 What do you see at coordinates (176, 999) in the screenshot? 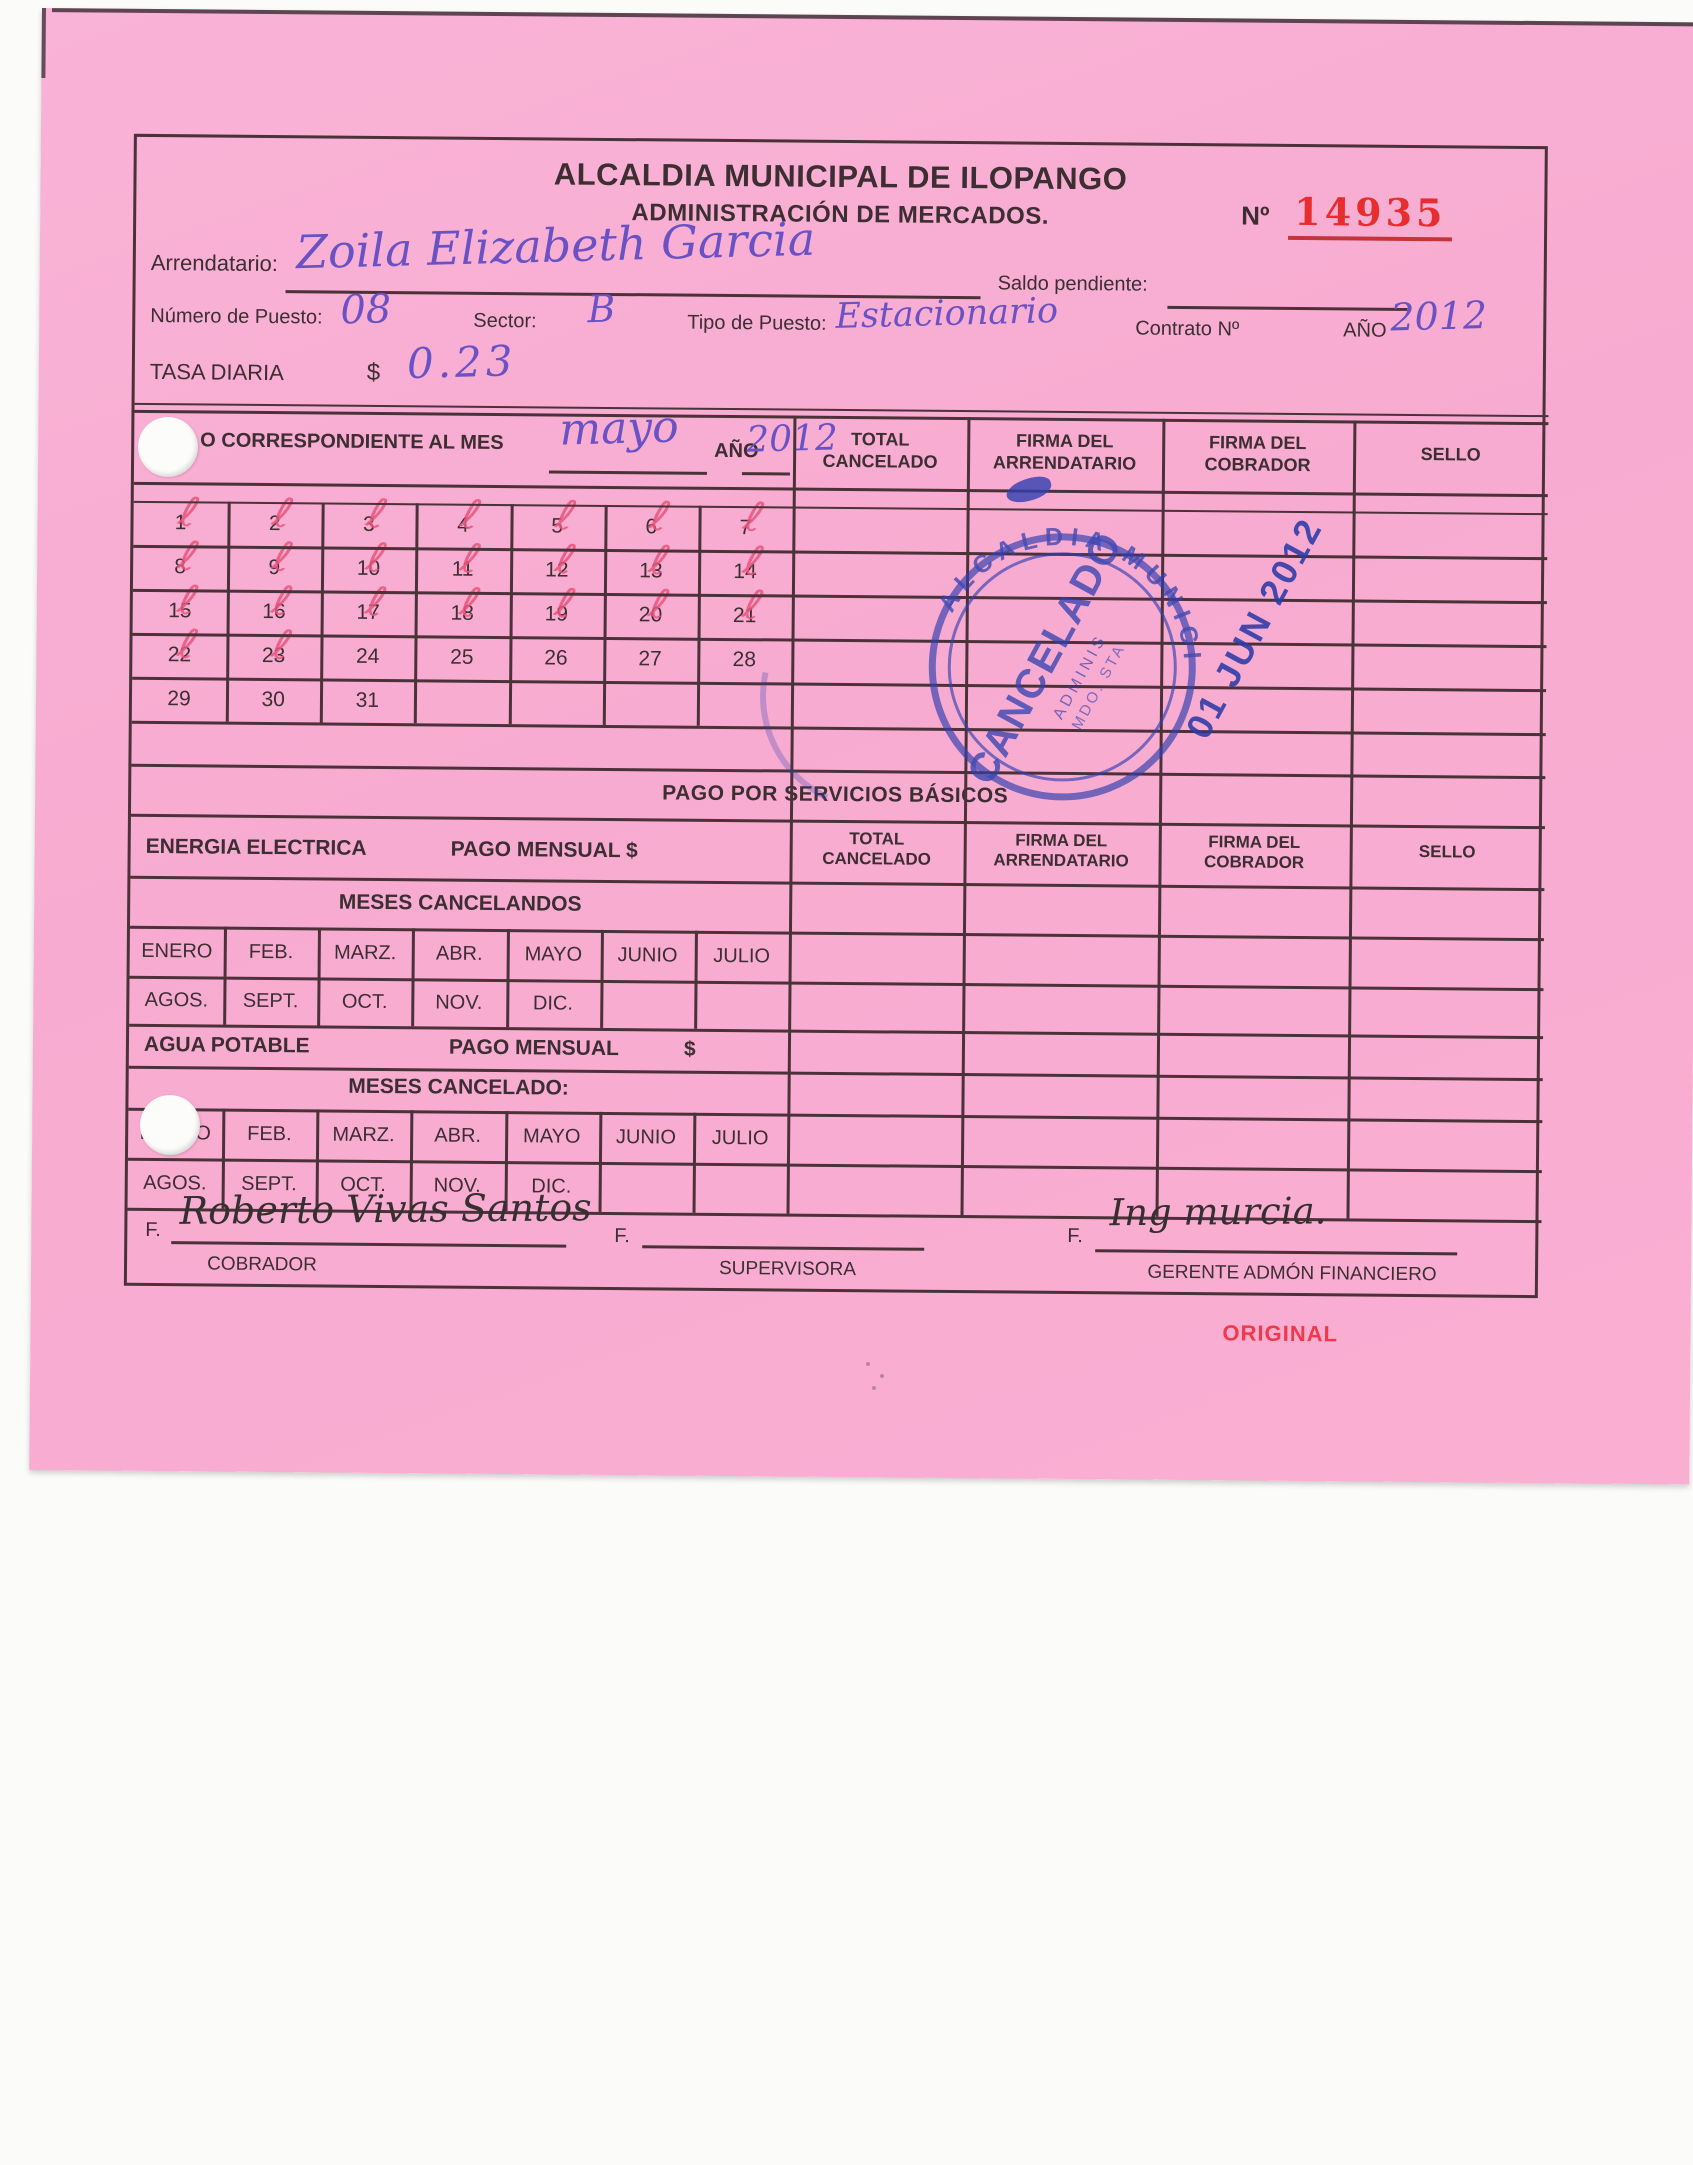
I see `month-cell: AGOS.` at bounding box center [176, 999].